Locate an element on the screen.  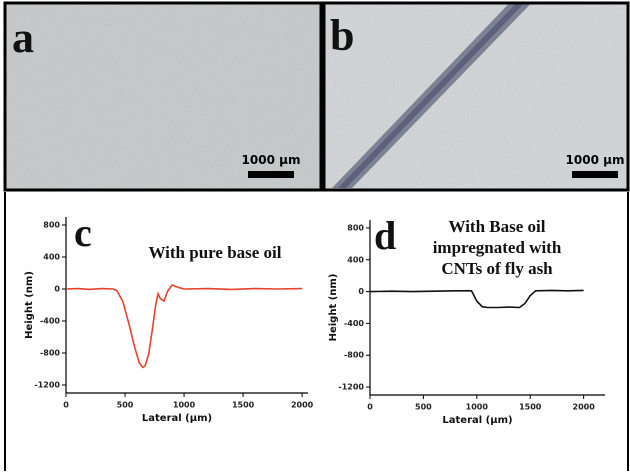
panel-label: b is located at coordinates (342, 35).